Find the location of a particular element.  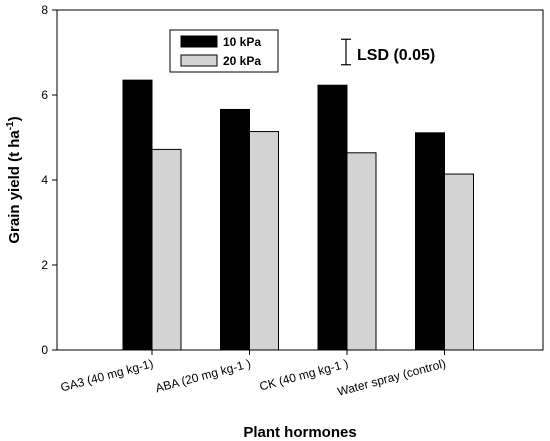

y-tick-label: 8 is located at coordinates (44, 10).